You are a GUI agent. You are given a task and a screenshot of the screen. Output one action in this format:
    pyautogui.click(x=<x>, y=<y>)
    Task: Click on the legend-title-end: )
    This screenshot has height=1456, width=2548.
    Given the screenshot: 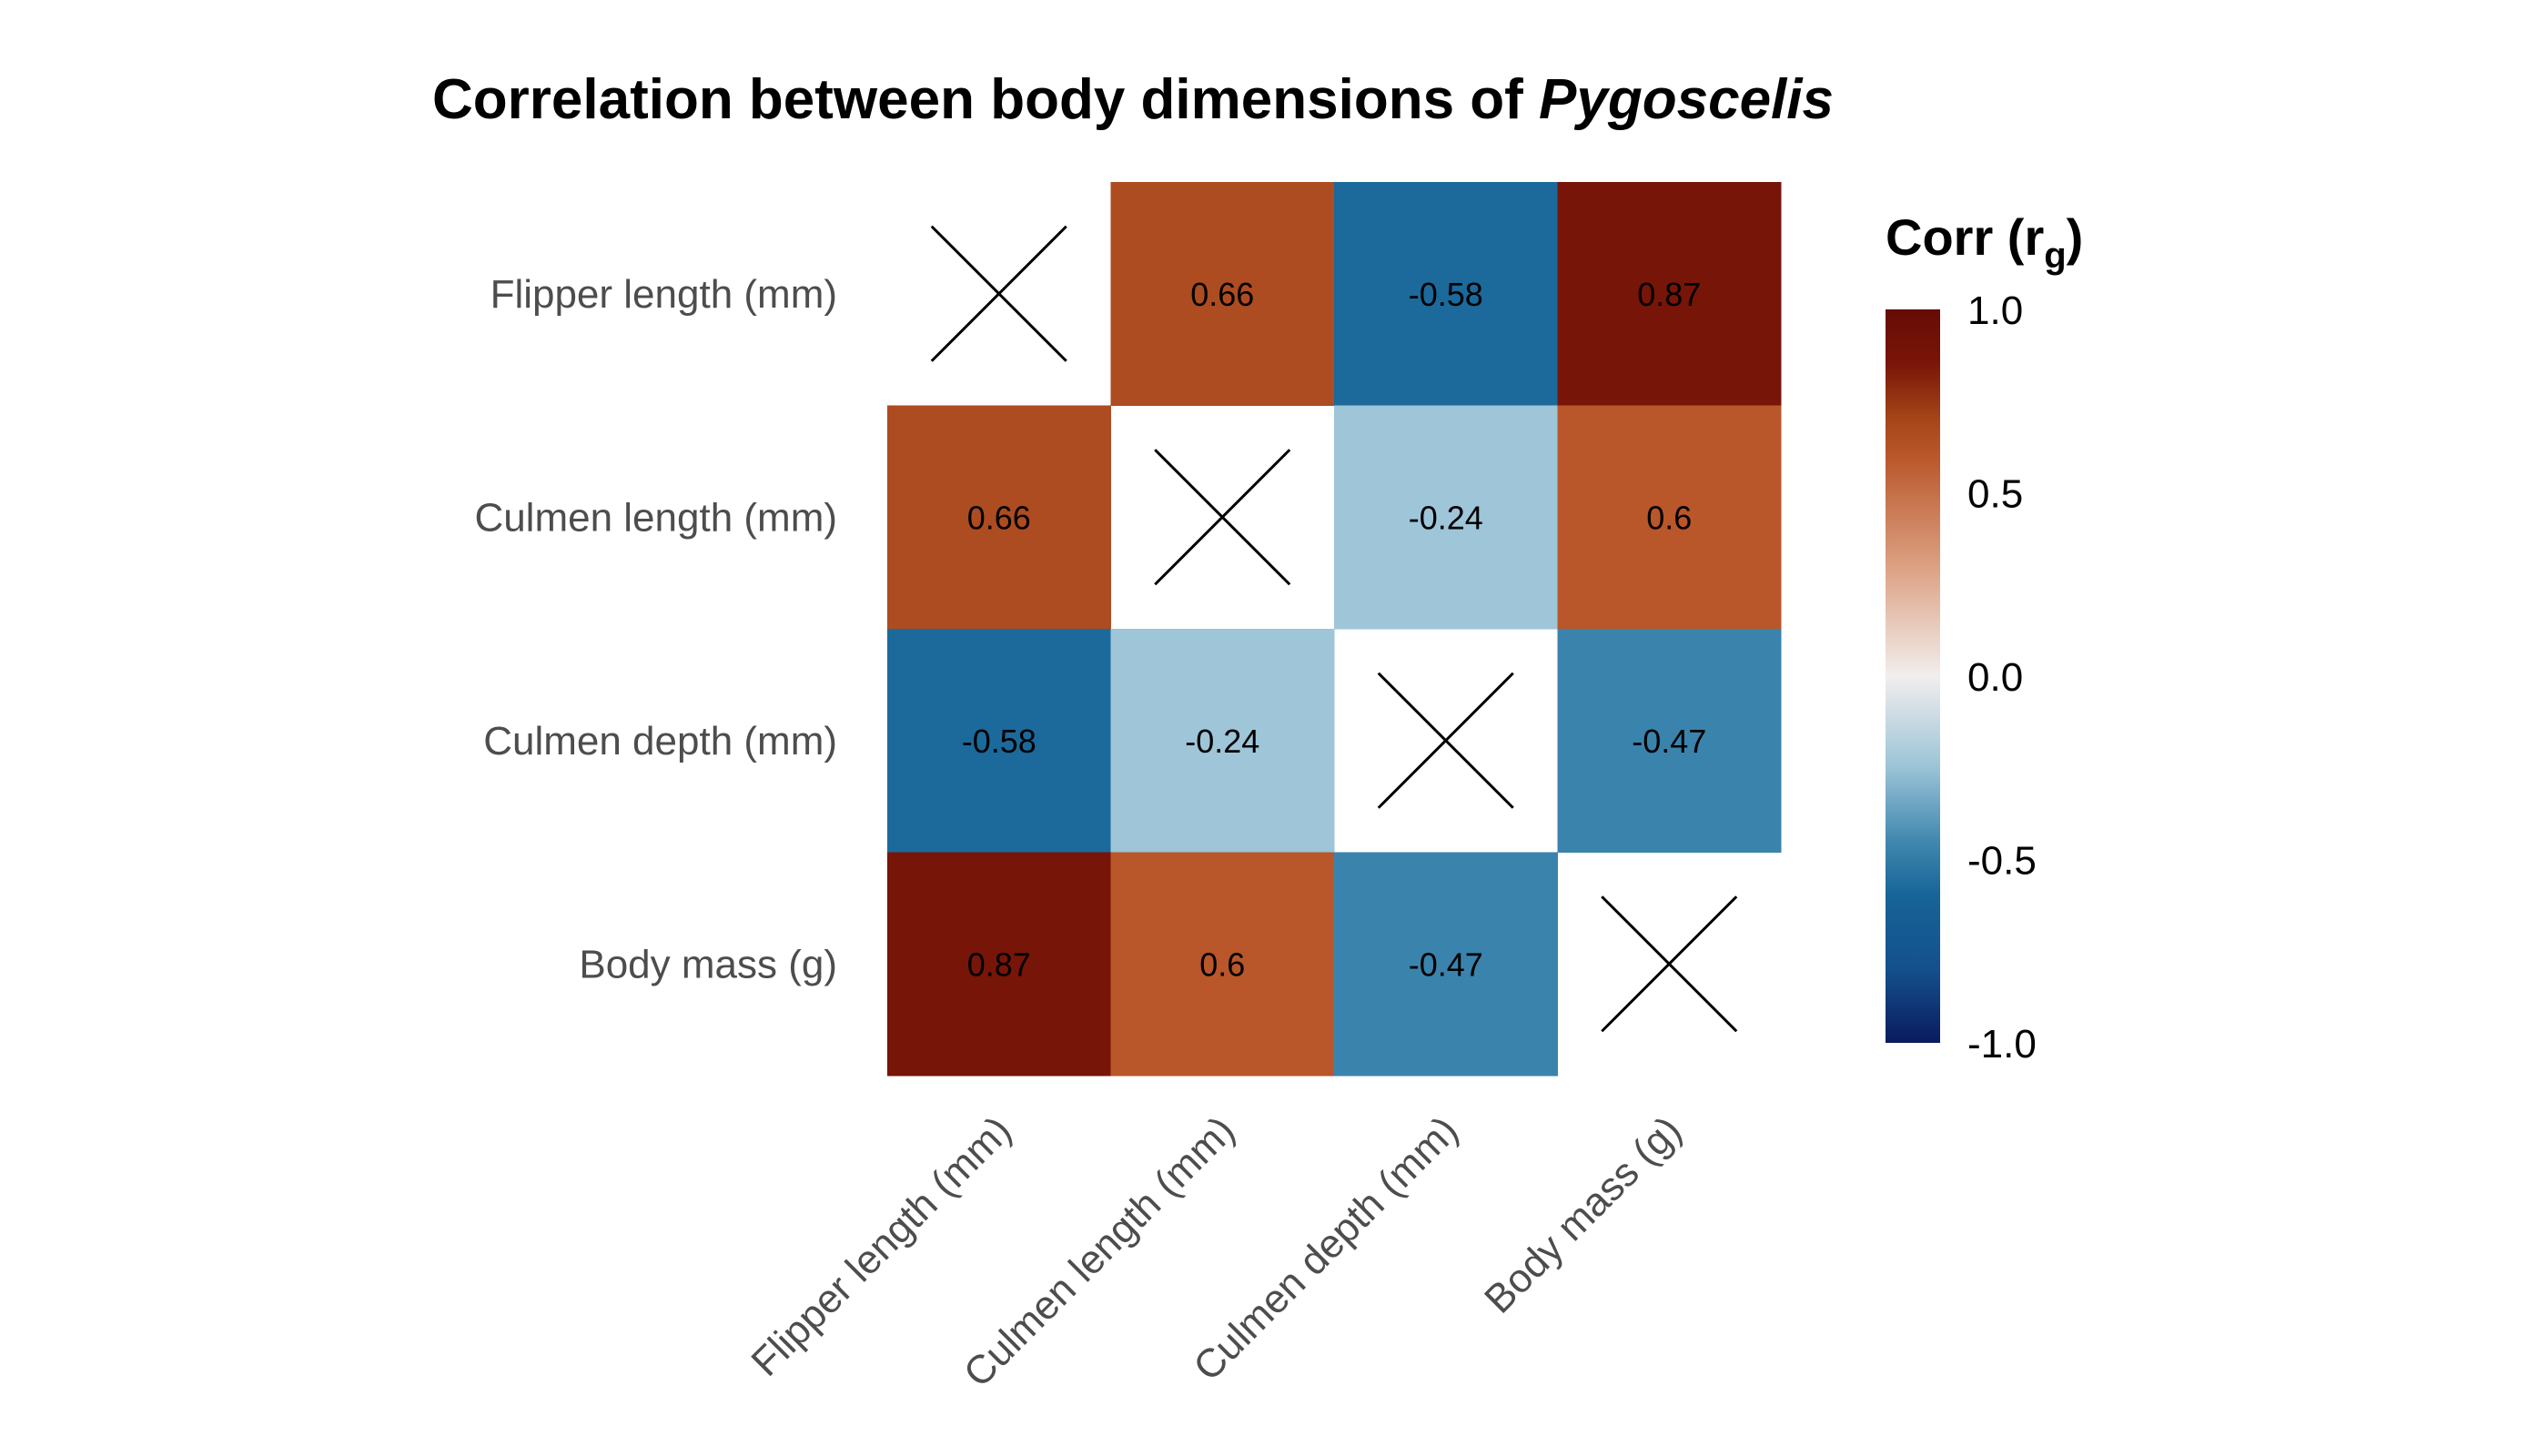 What is the action you would take?
    pyautogui.click(x=2076, y=237)
    